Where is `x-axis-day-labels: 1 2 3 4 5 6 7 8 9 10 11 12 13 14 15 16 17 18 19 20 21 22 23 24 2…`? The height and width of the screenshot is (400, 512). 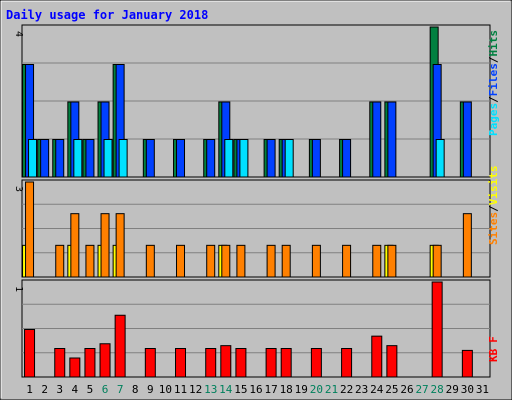 x-axis-day-labels: 1 2 3 4 5 6 7 8 9 10 11 12 13 14 15 16 17 18 19 20 21 22 23 24 2… is located at coordinates (257, 389).